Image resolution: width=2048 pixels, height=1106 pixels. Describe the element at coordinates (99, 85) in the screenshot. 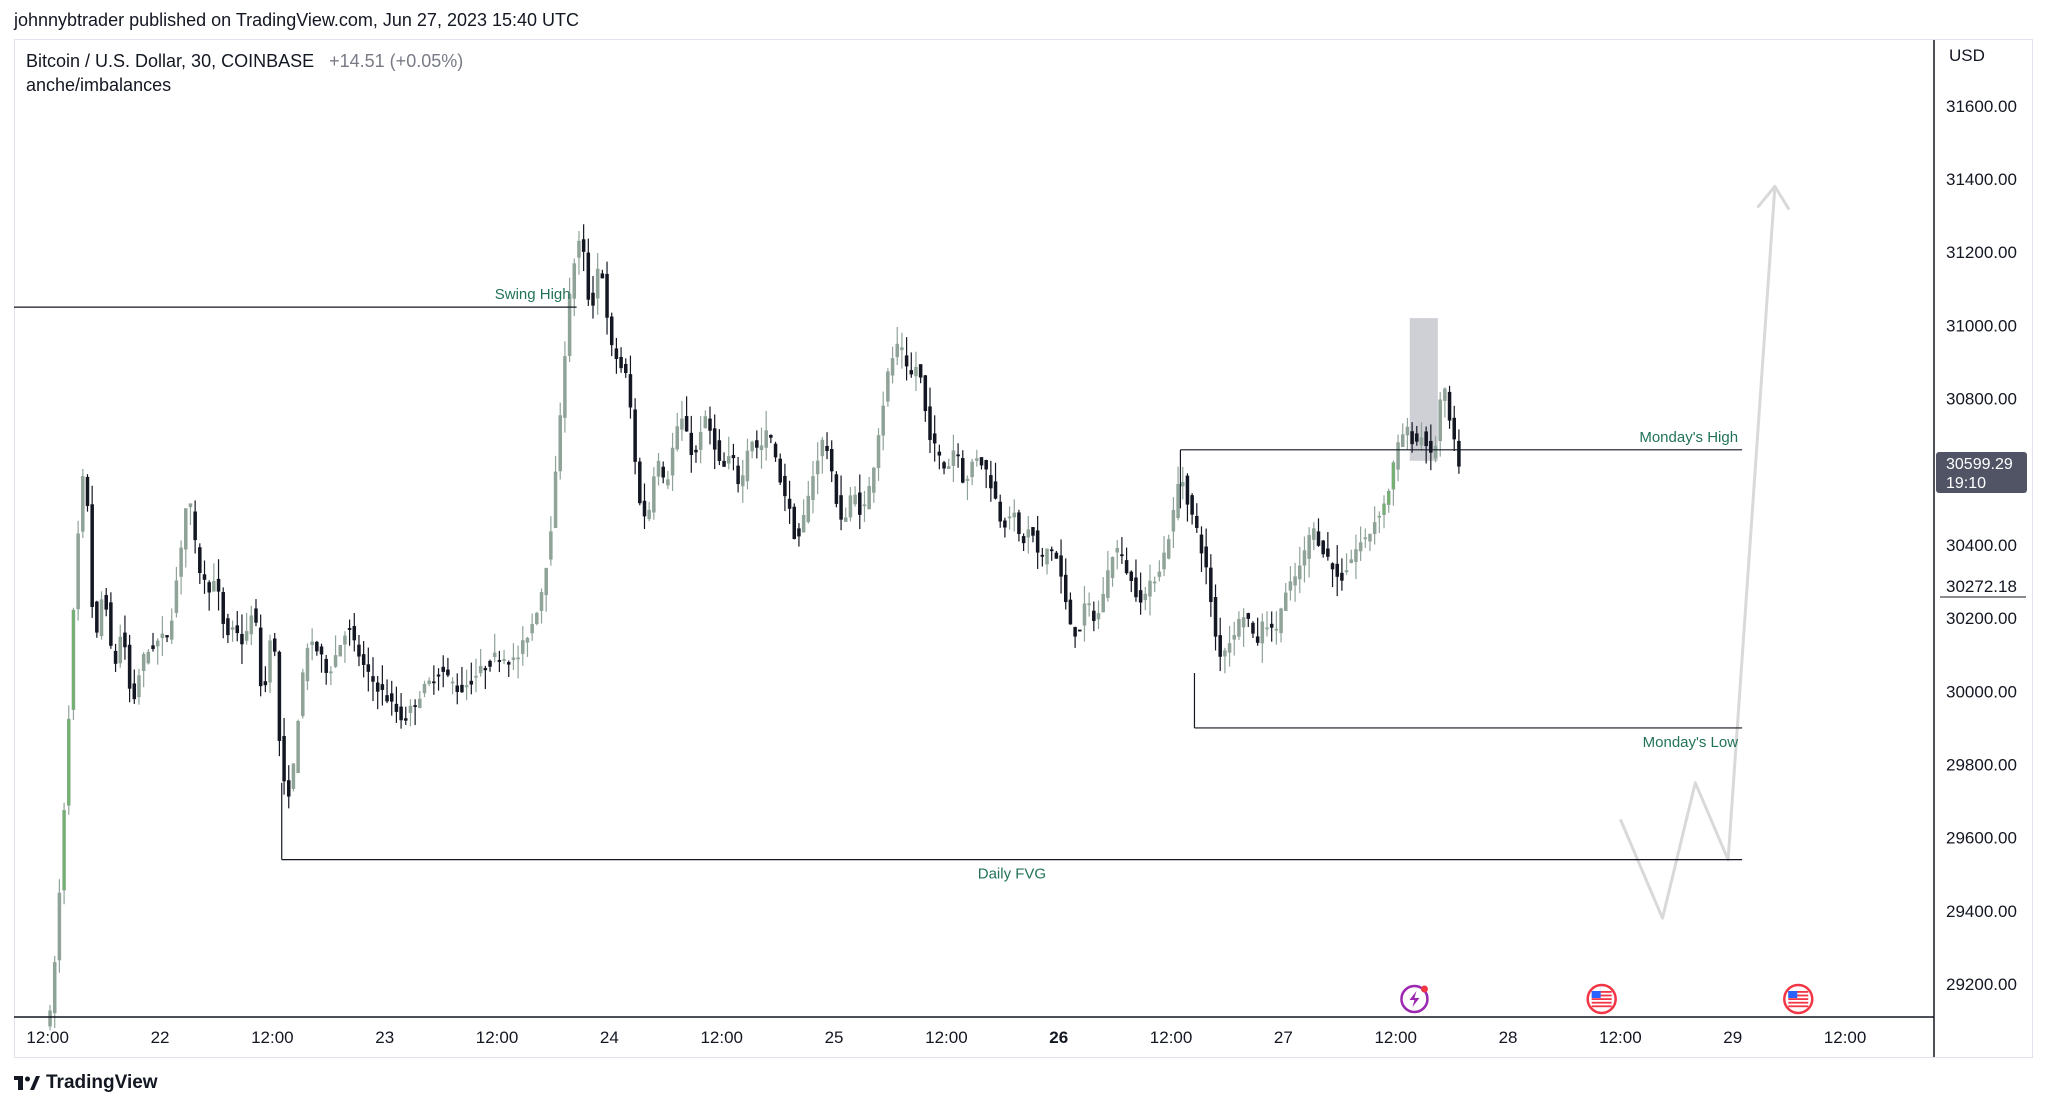

I see `indicator-legend: anche/imbalances` at that location.